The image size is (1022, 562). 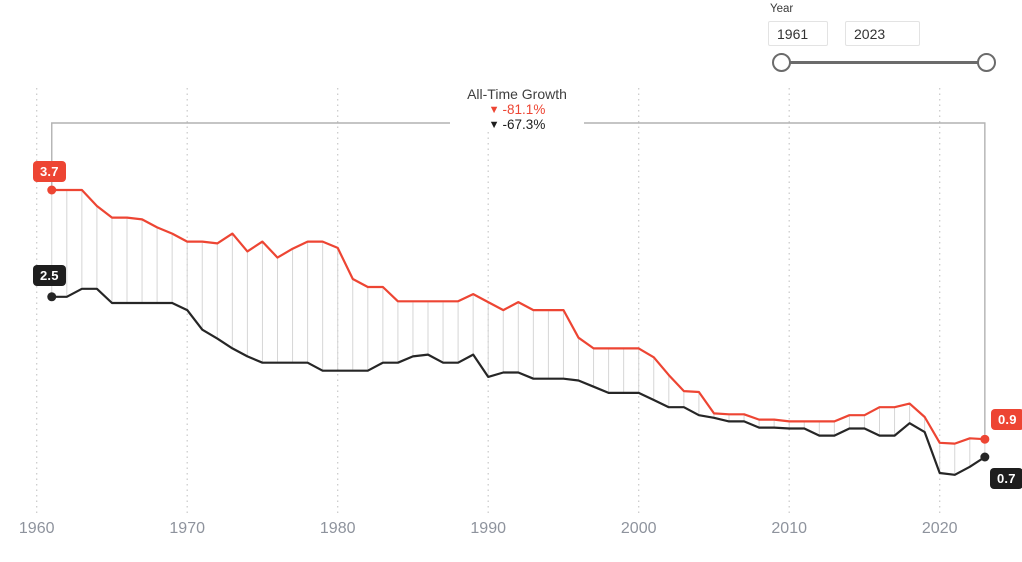 I want to click on legend-entry-top-series: ▼ -81.1%, so click(x=517, y=110).